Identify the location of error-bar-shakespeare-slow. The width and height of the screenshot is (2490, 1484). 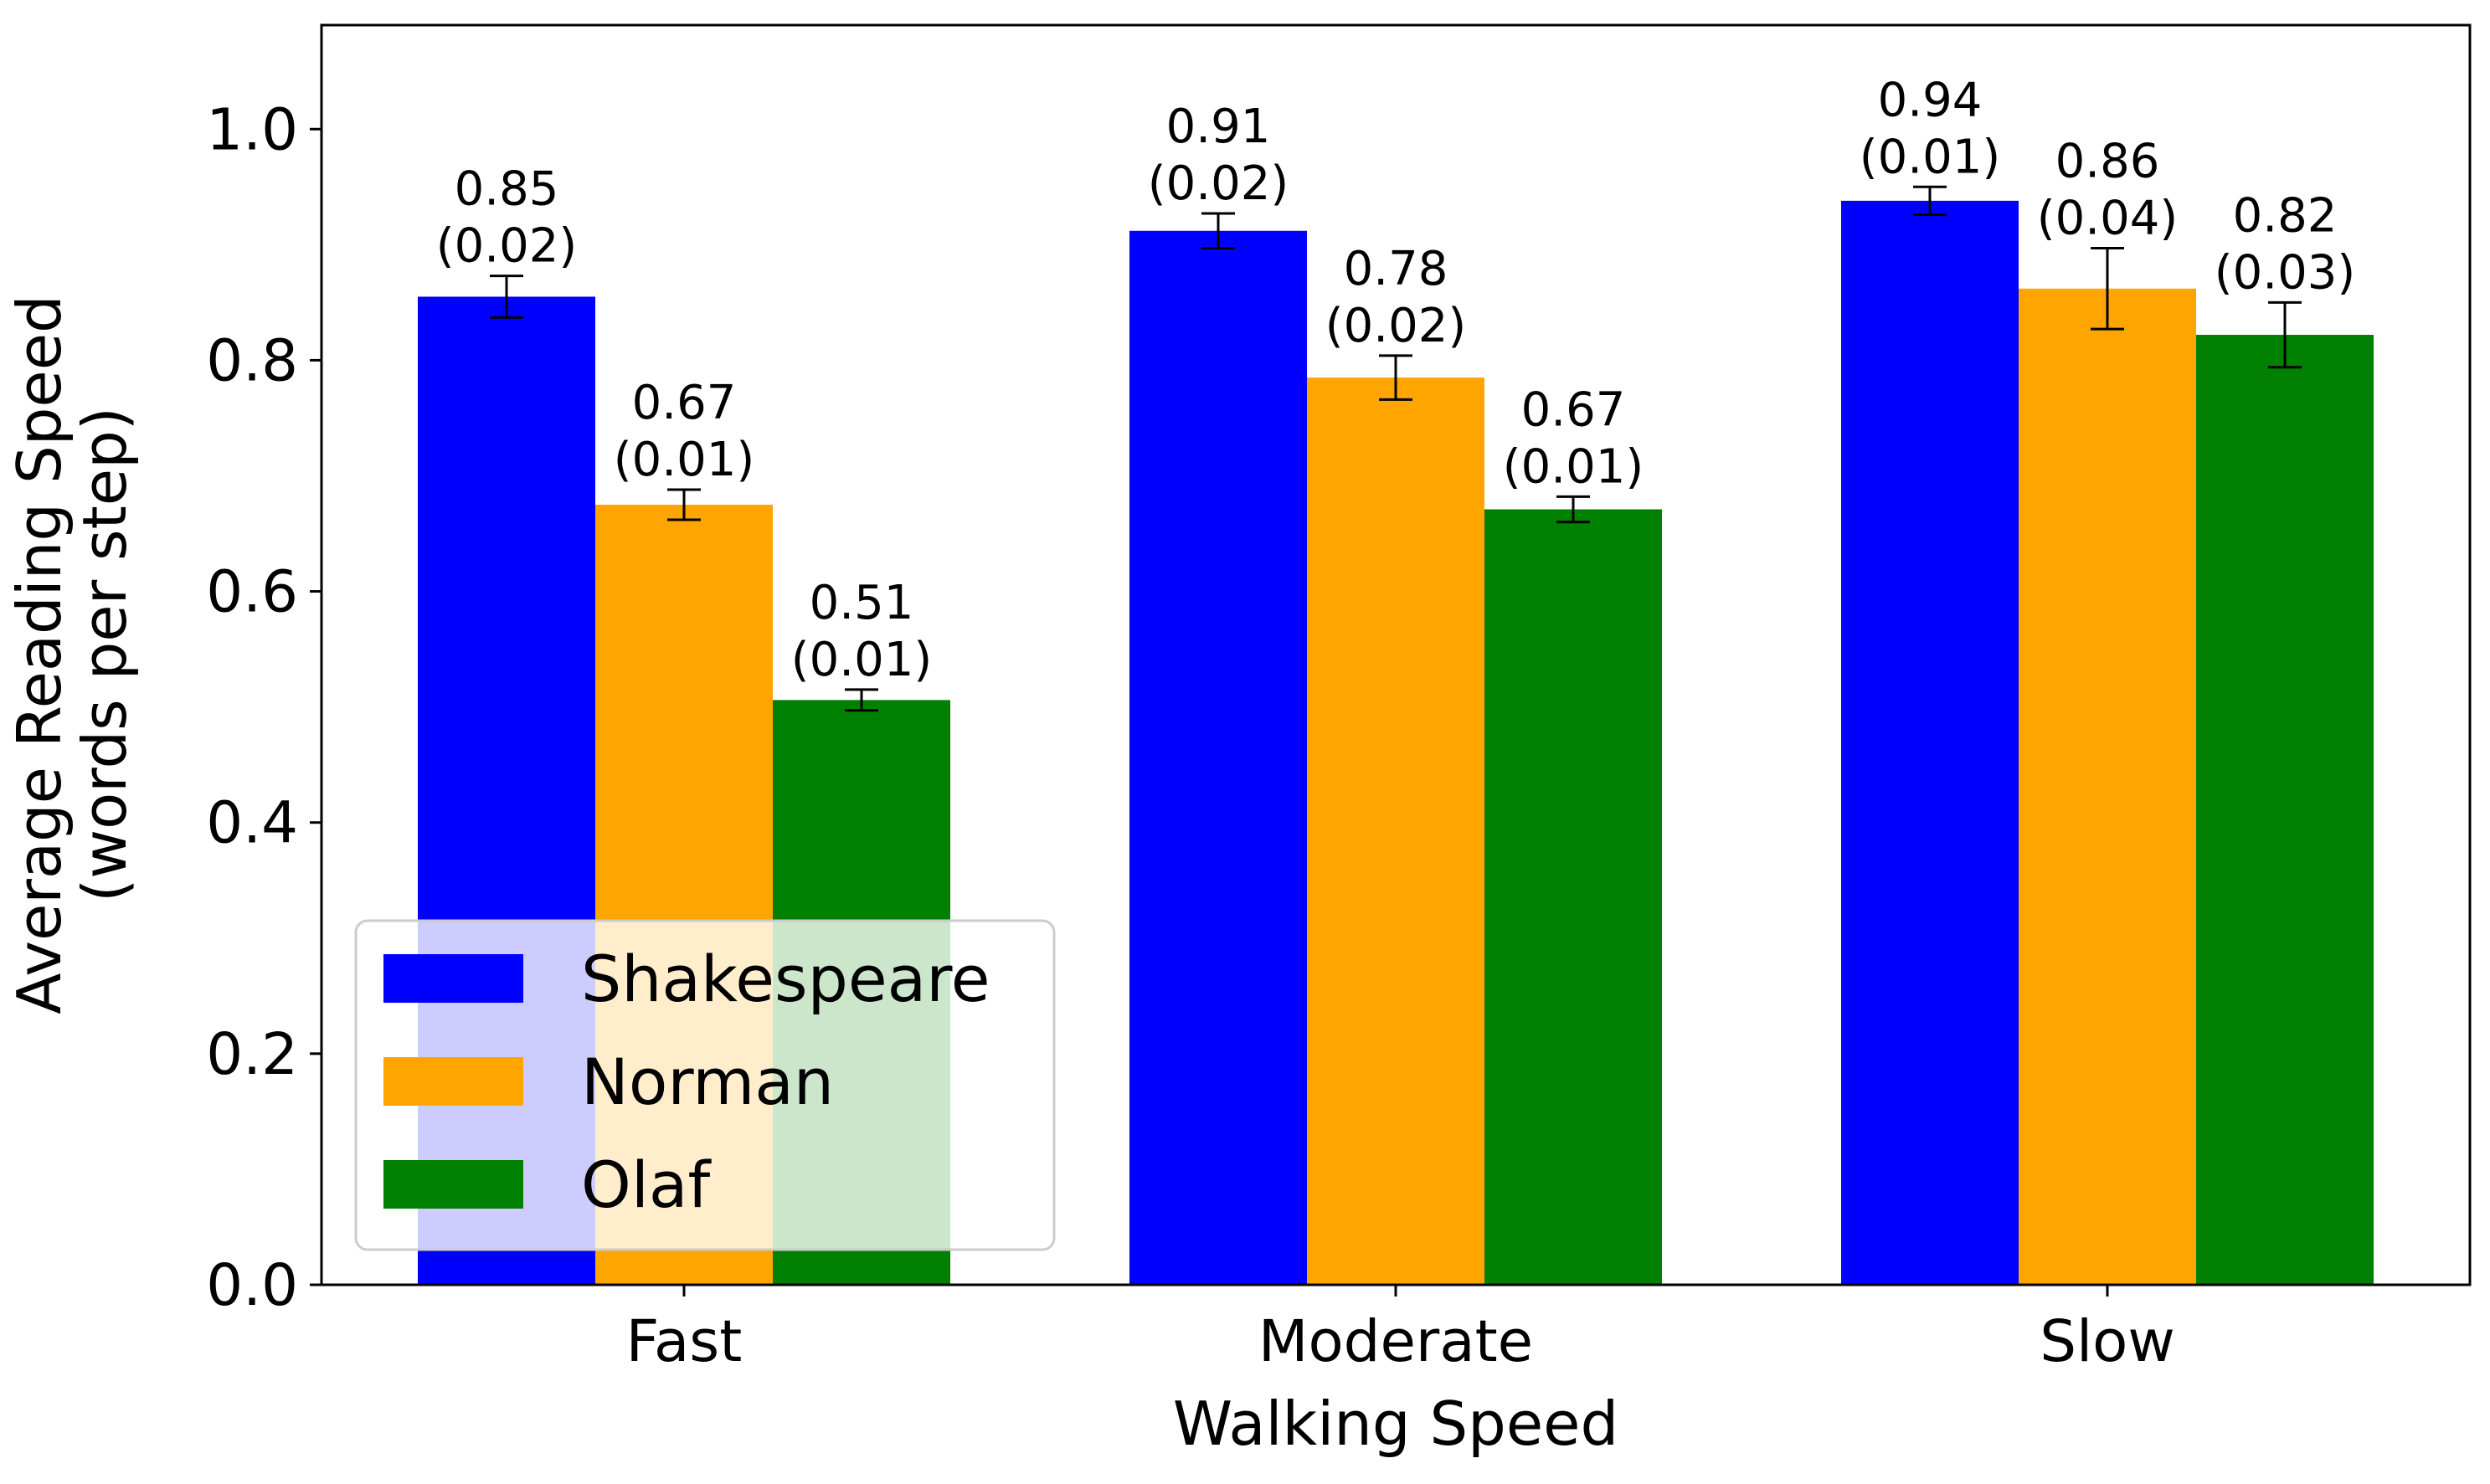
(1930, 200).